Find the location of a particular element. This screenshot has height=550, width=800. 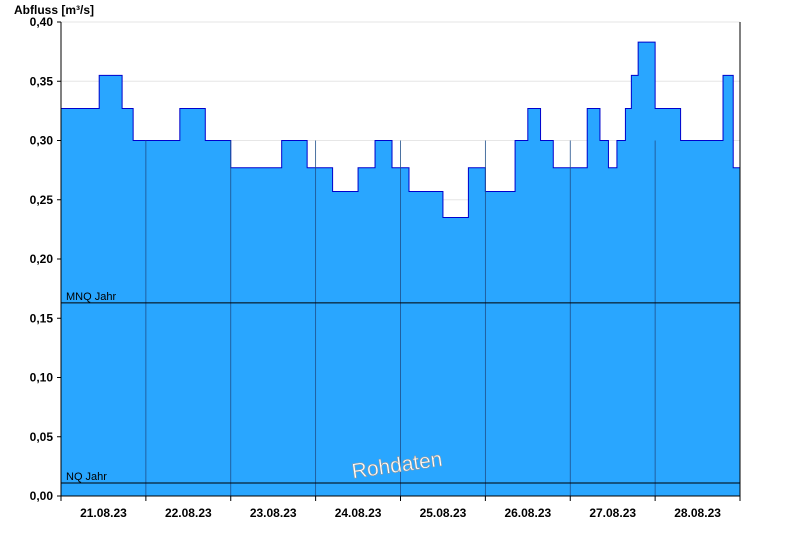

reference-label-0: MNQ Jahr is located at coordinates (91, 297).